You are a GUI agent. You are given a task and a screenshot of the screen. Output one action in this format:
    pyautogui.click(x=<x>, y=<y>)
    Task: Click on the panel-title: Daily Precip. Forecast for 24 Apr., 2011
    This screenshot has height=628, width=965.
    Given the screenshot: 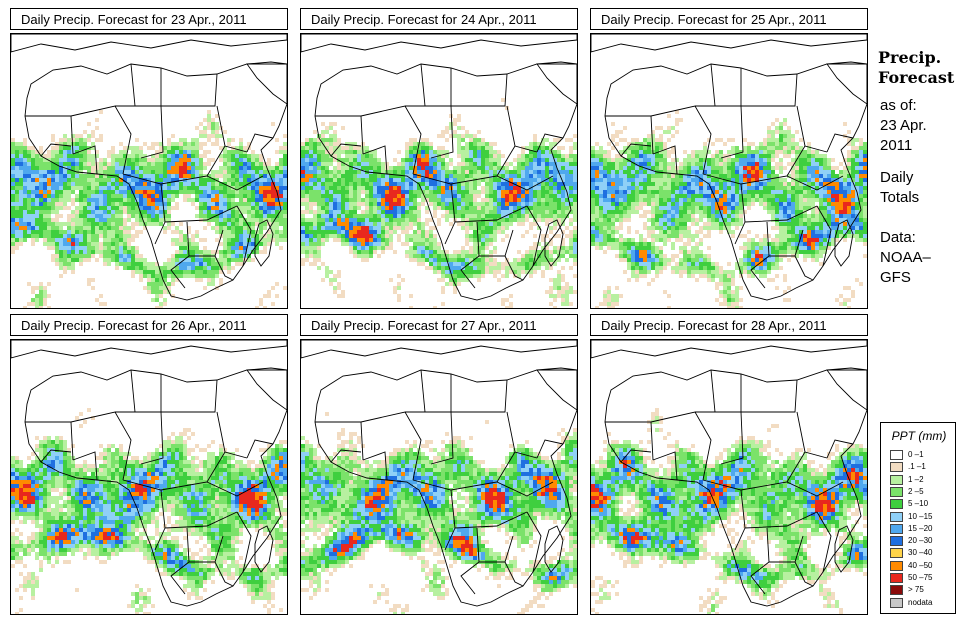 What is the action you would take?
    pyautogui.click(x=439, y=19)
    